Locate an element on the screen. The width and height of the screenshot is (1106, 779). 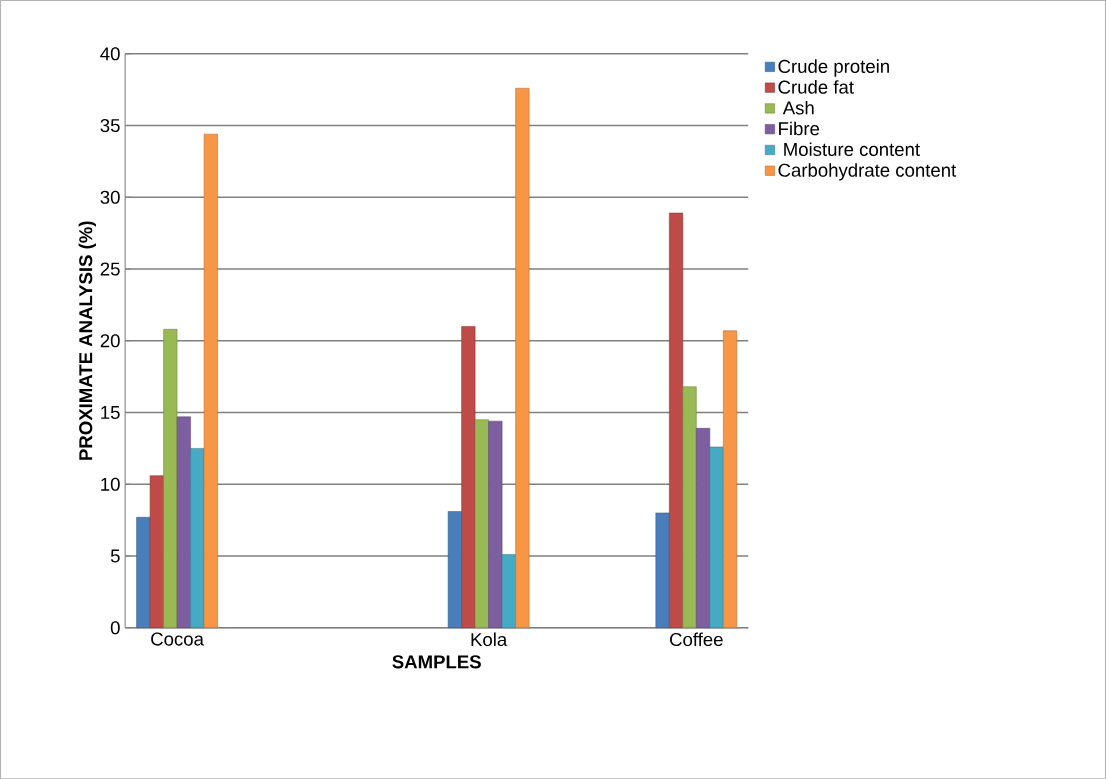
x-tick-label: Coffee is located at coordinates (696, 639).